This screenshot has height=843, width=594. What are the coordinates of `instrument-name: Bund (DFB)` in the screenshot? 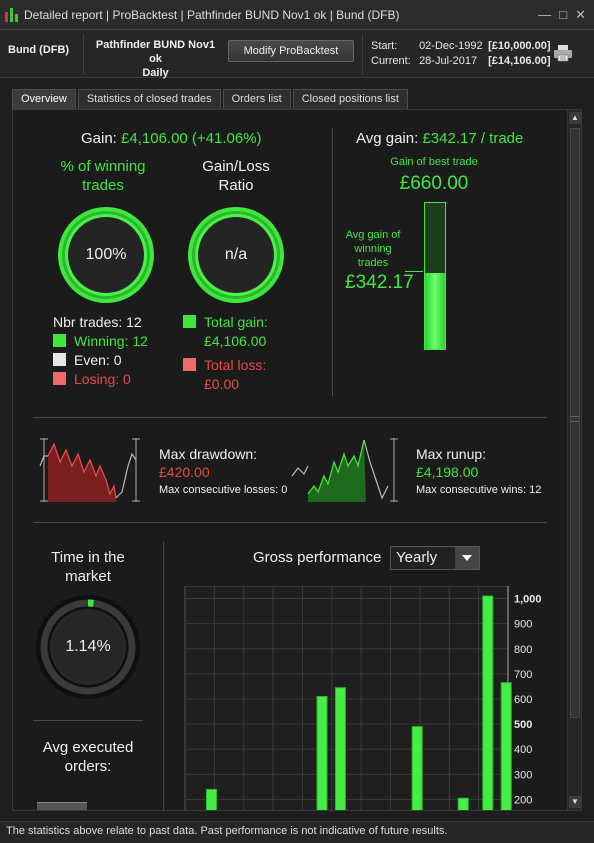 It's located at (39, 50).